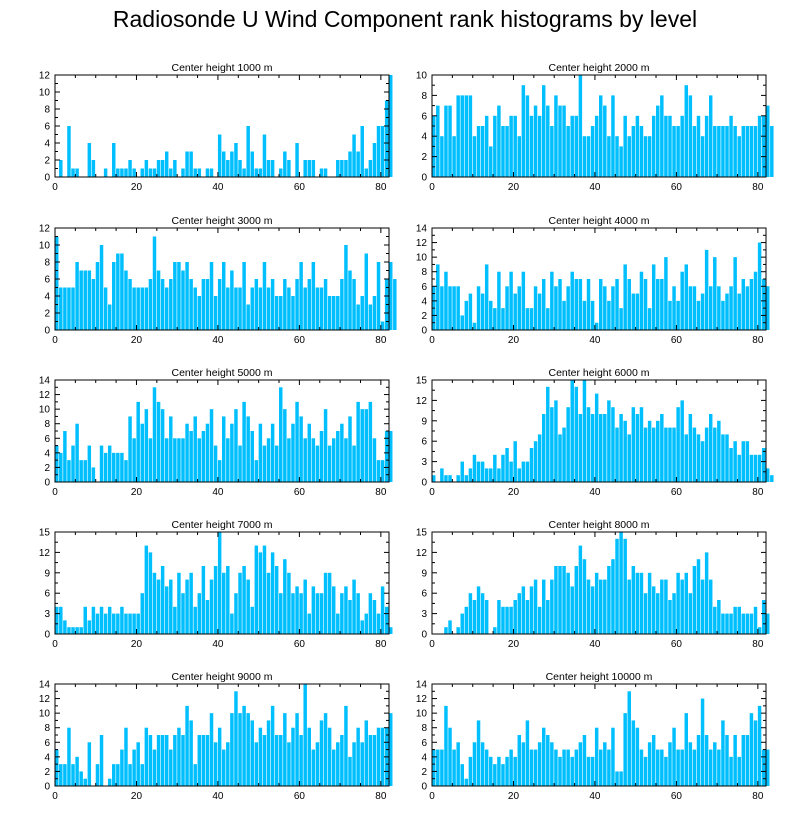 This screenshot has height=824, width=810. Describe the element at coordinates (599, 221) in the screenshot. I see `panel-title: Center height 4000 m` at that location.